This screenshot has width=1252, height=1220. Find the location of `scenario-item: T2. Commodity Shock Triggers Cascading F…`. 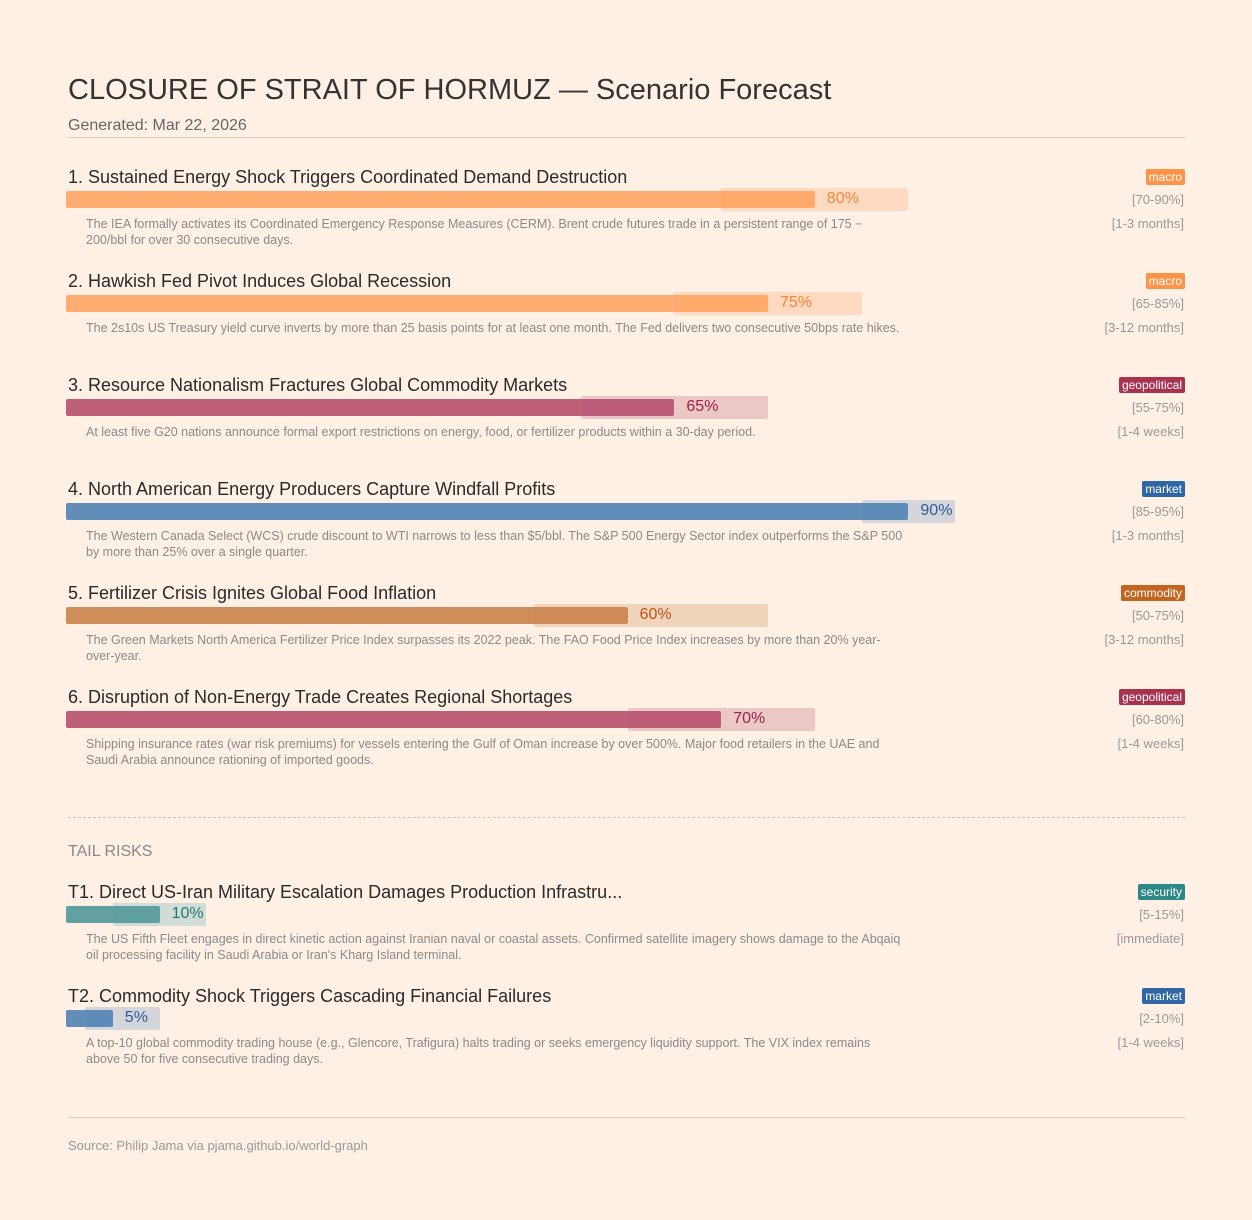

scenario-item: T2. Commodity Shock Triggers Cascading F… is located at coordinates (626, 1038).